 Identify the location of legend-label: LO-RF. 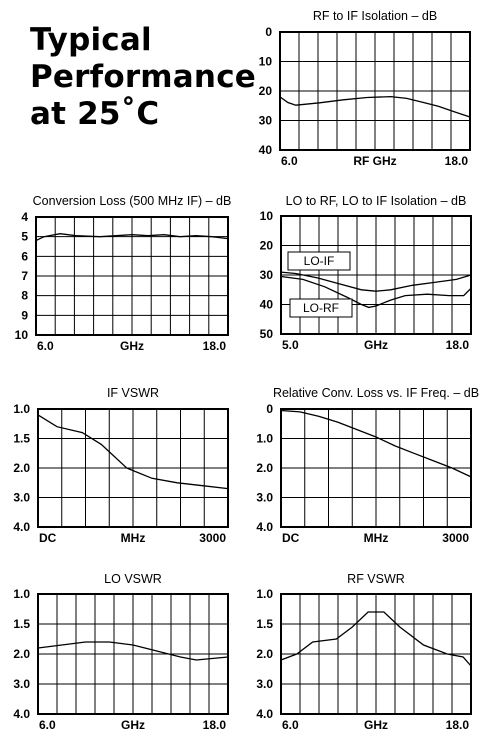
(321, 308).